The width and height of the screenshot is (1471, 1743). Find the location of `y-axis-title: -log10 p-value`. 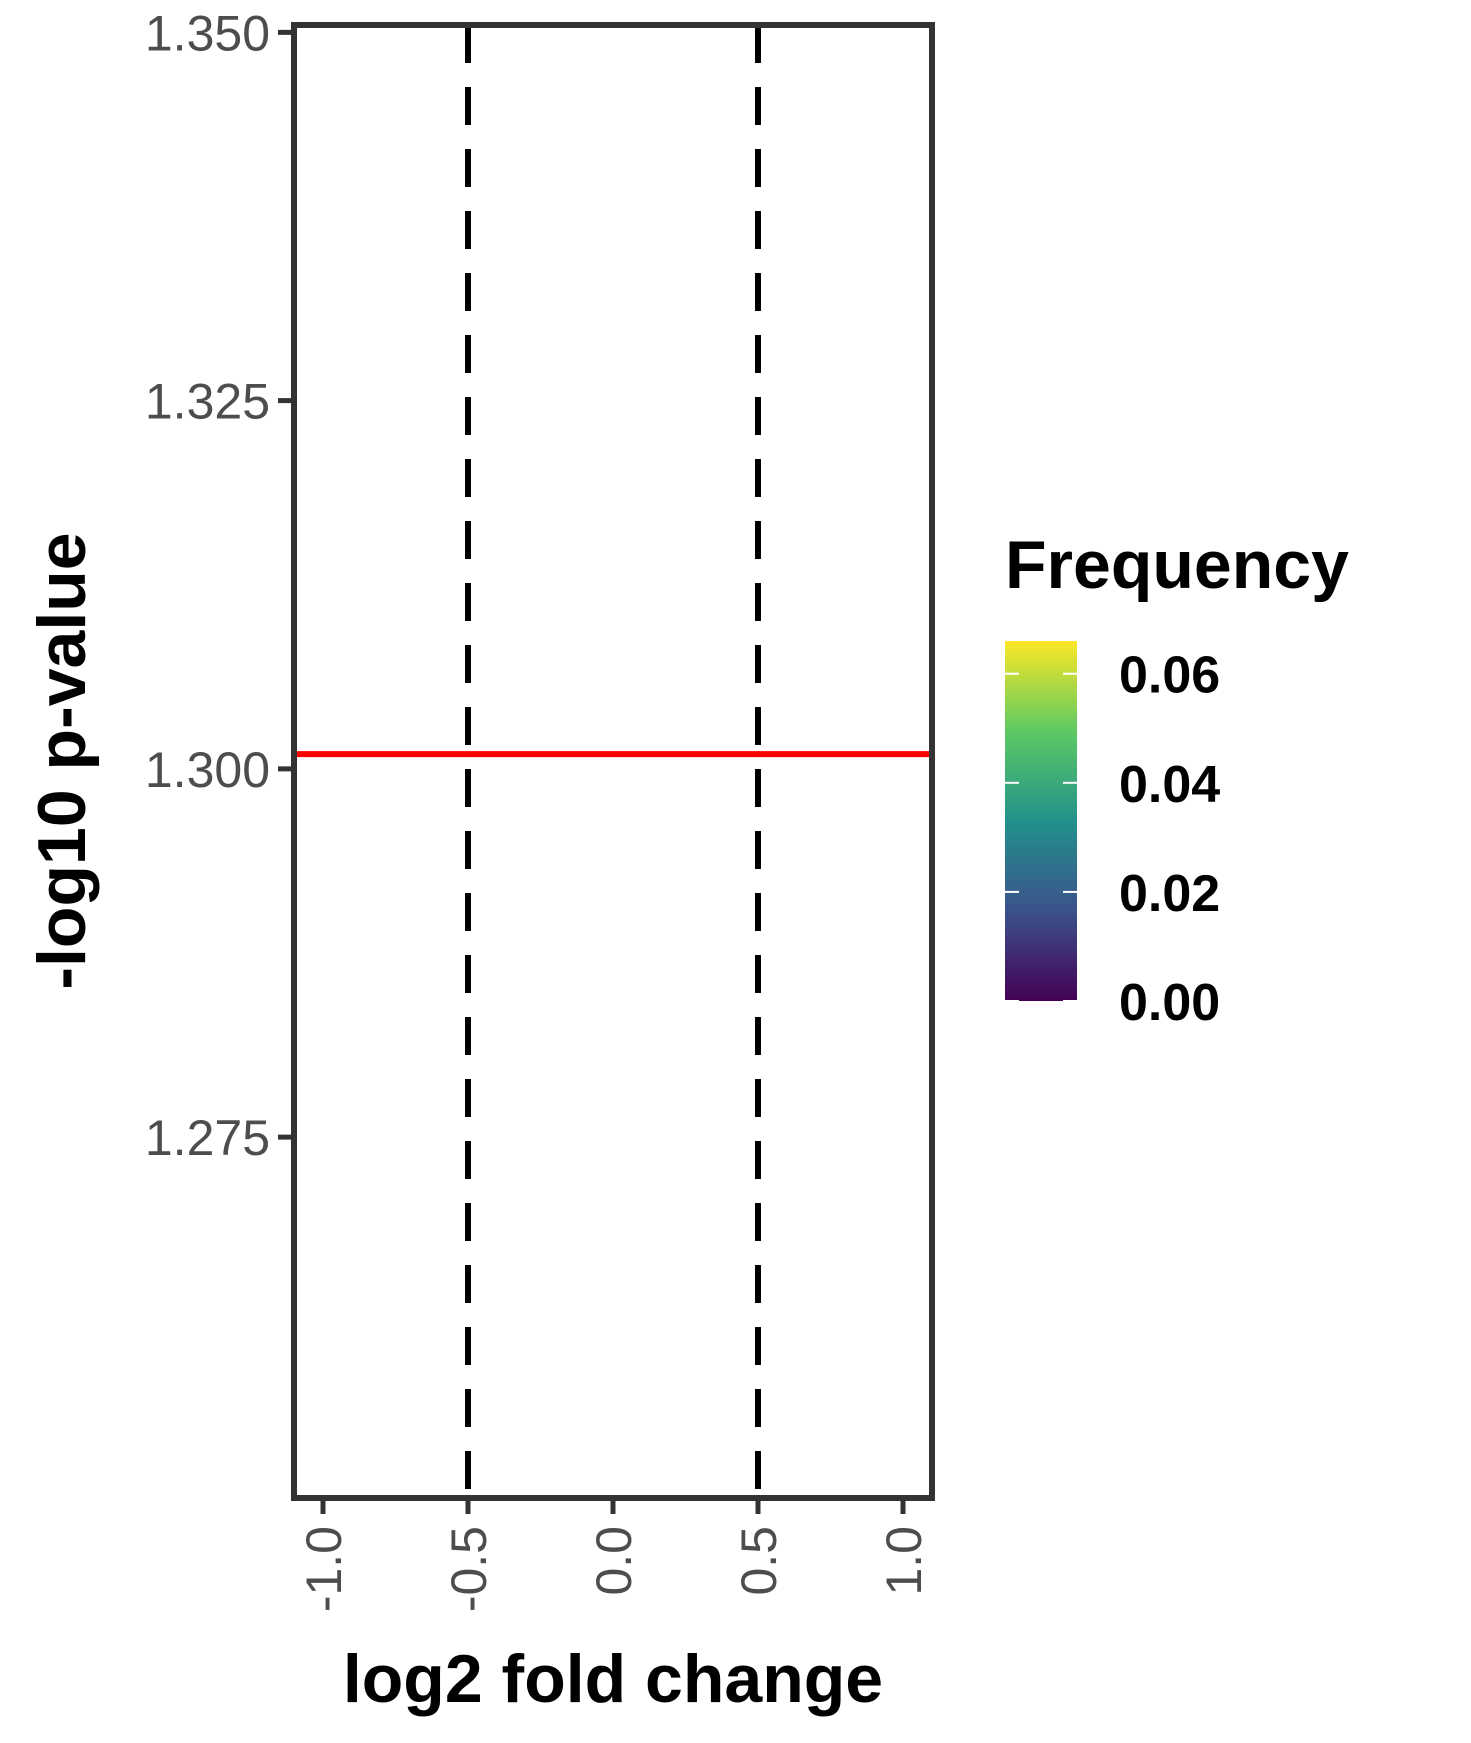

y-axis-title: -log10 p-value is located at coordinates (62, 760).